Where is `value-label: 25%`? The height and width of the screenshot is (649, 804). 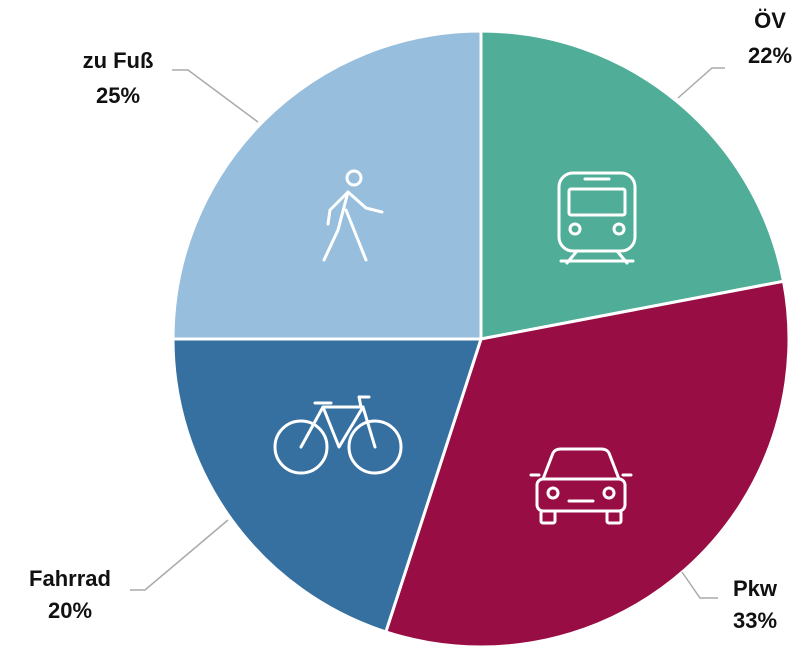 value-label: 25% is located at coordinates (118, 95).